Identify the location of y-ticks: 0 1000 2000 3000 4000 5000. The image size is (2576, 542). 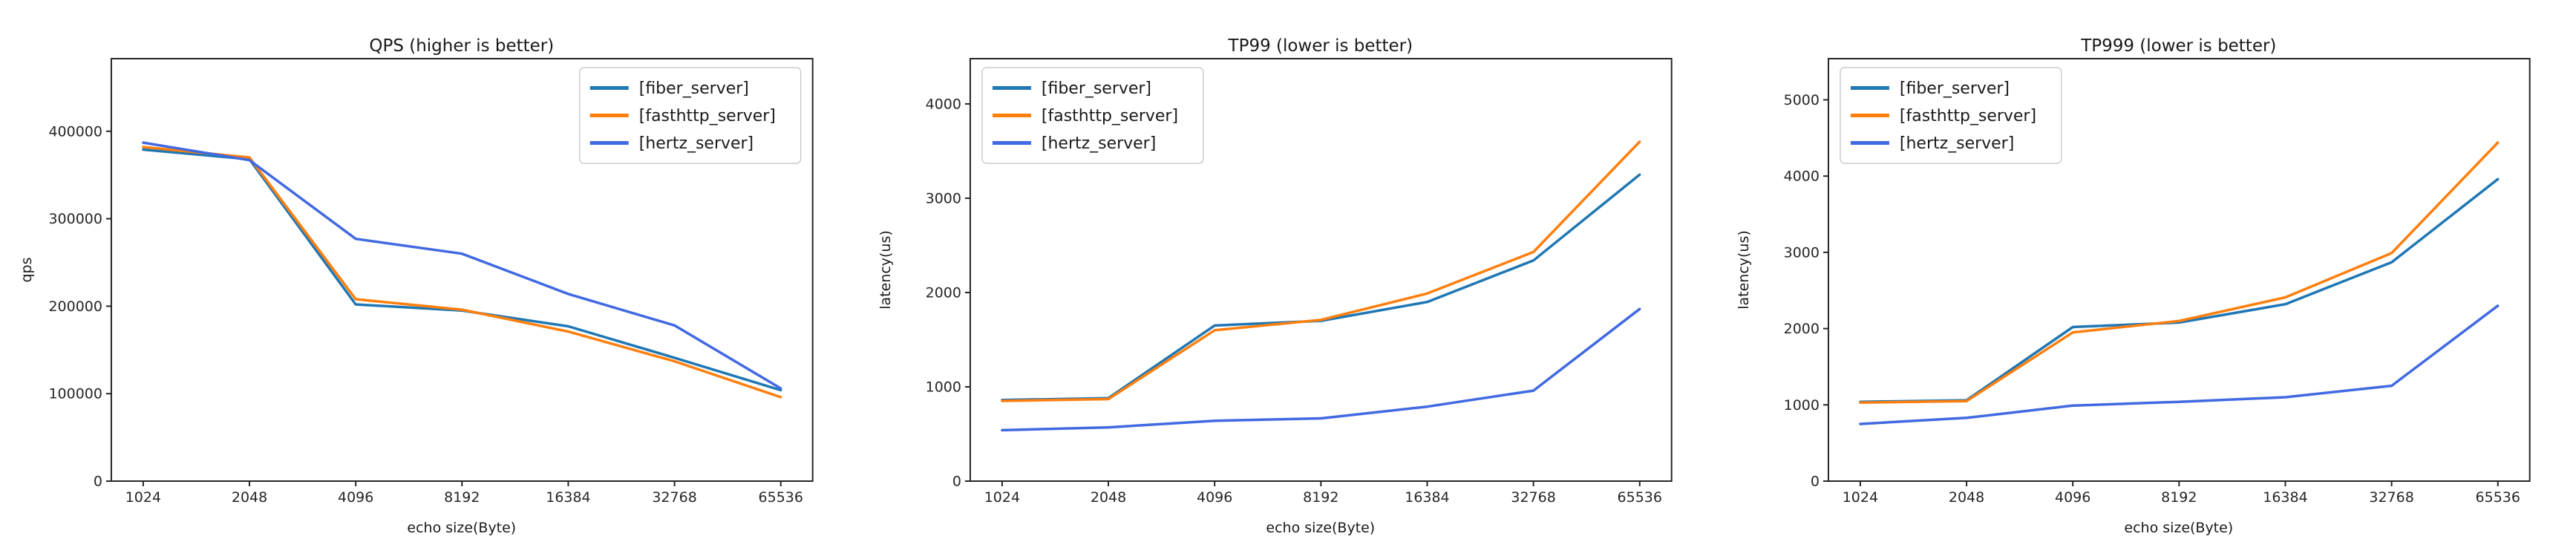
(1806, 291).